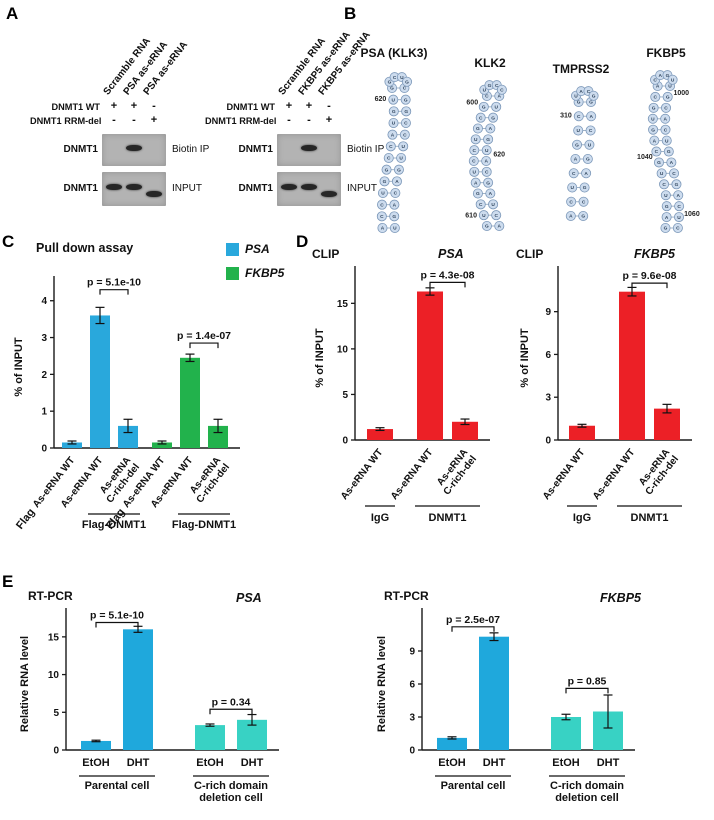 The width and height of the screenshot is (714, 820). Describe the element at coordinates (44, 375) in the screenshot. I see `y-tick-label: 2` at that location.